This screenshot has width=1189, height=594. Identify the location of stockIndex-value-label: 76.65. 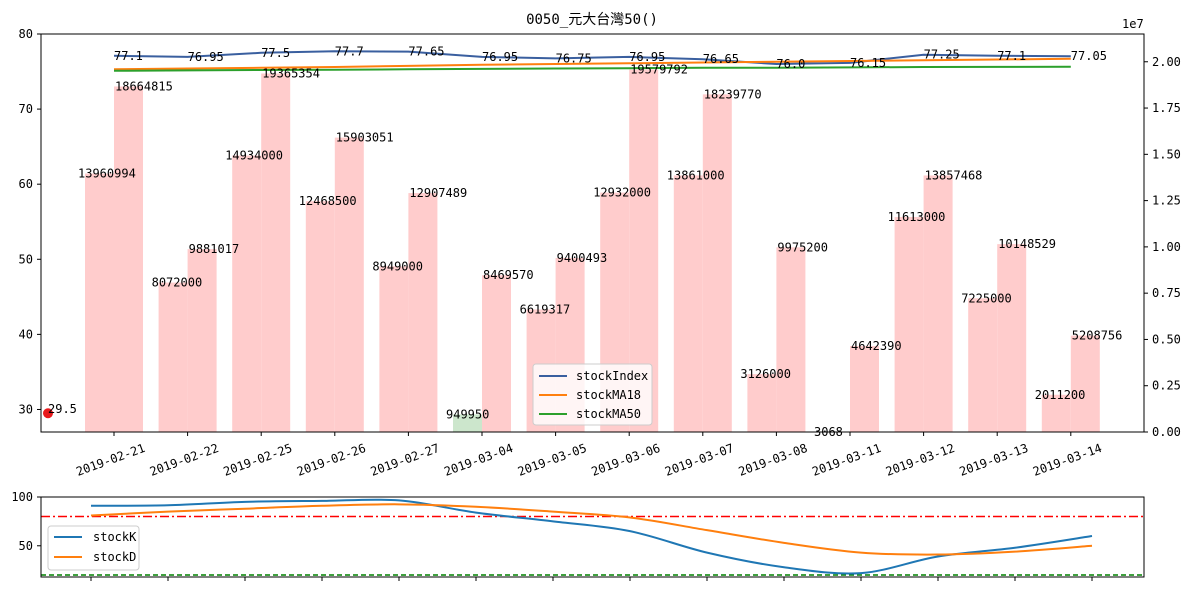
(721, 59).